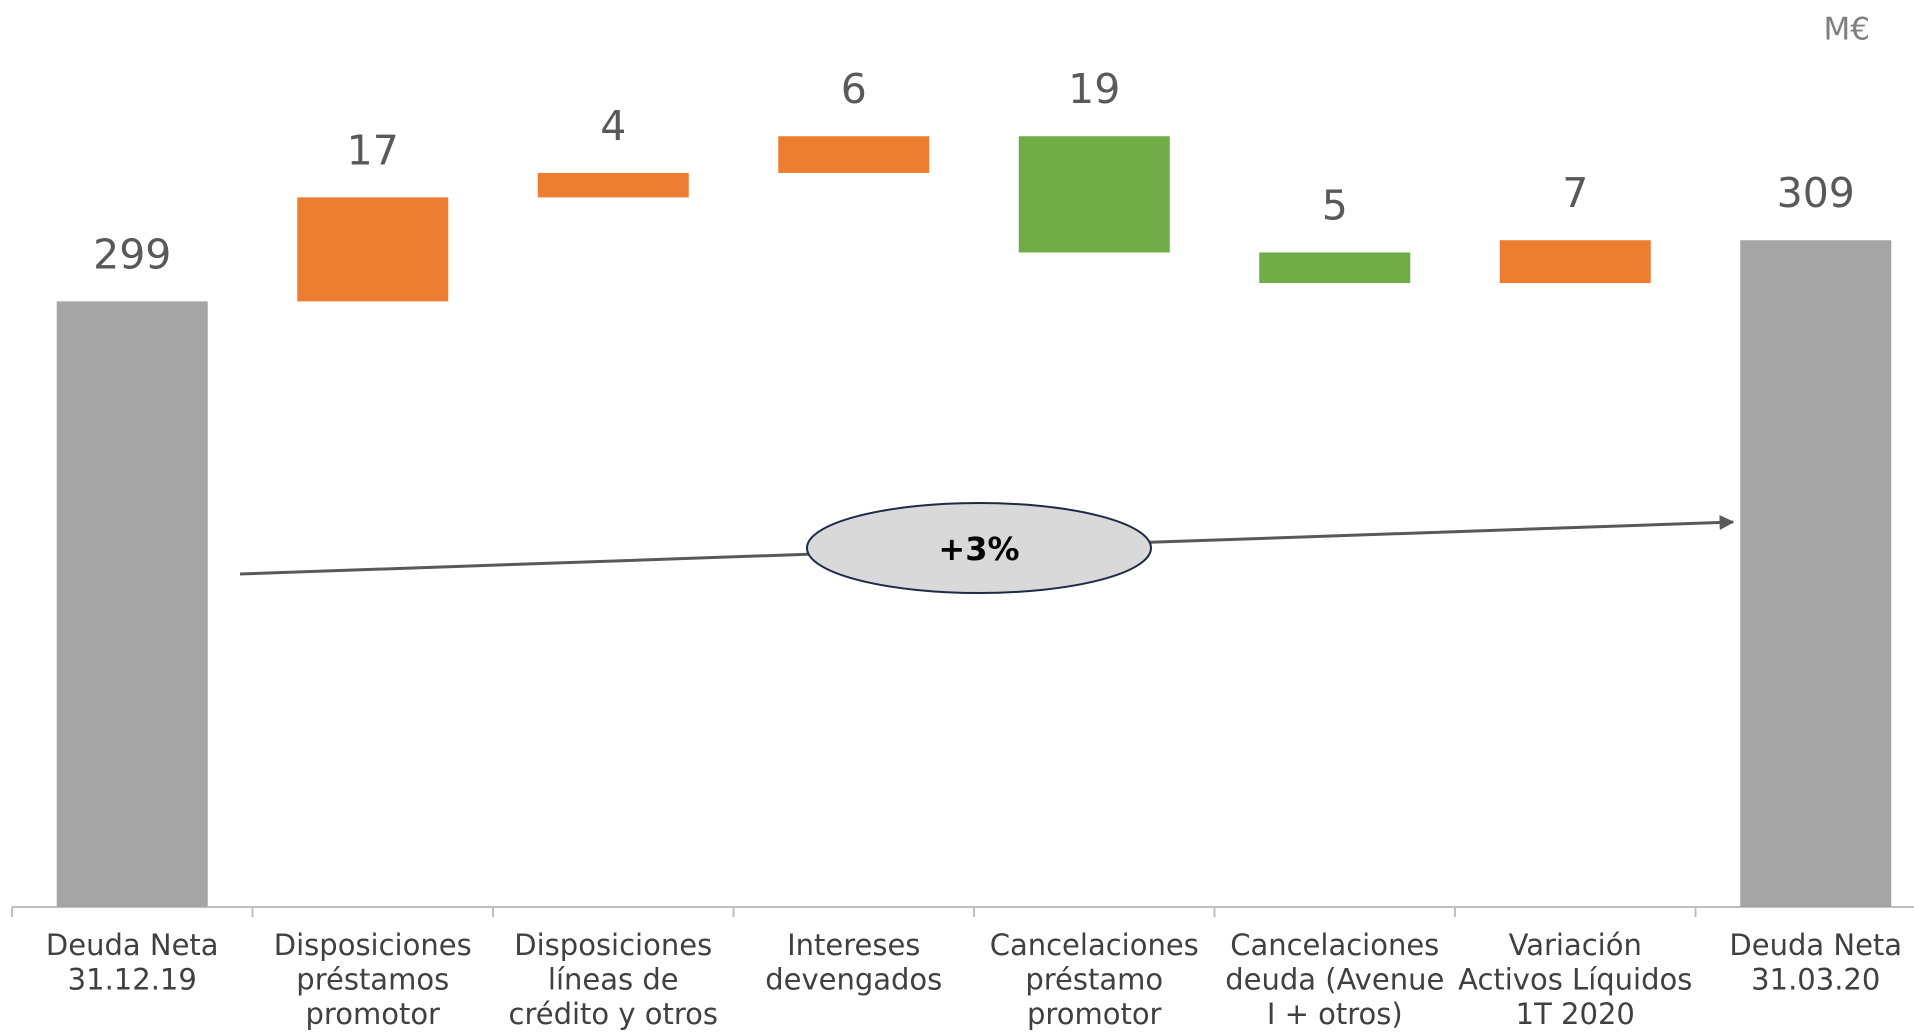 This screenshot has width=1914, height=1032. I want to click on unit-label: M€, so click(1847, 30).